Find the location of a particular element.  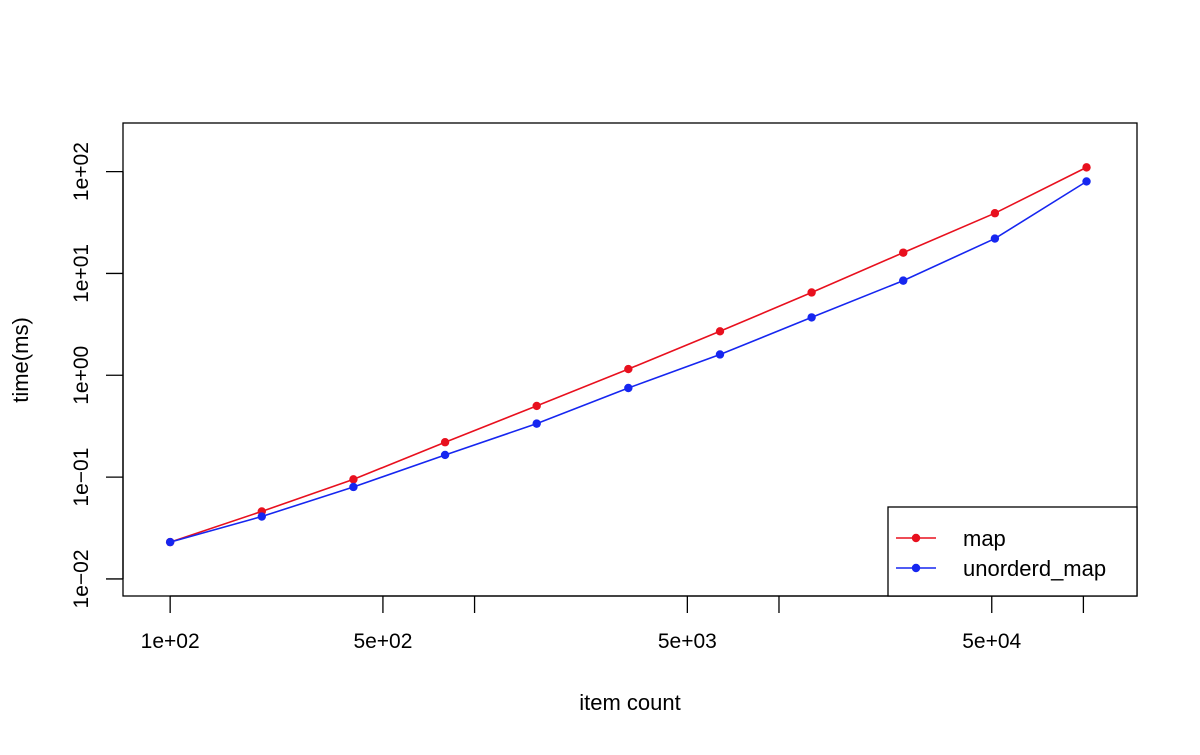

legend: map unorderd_map is located at coordinates (1012, 551).